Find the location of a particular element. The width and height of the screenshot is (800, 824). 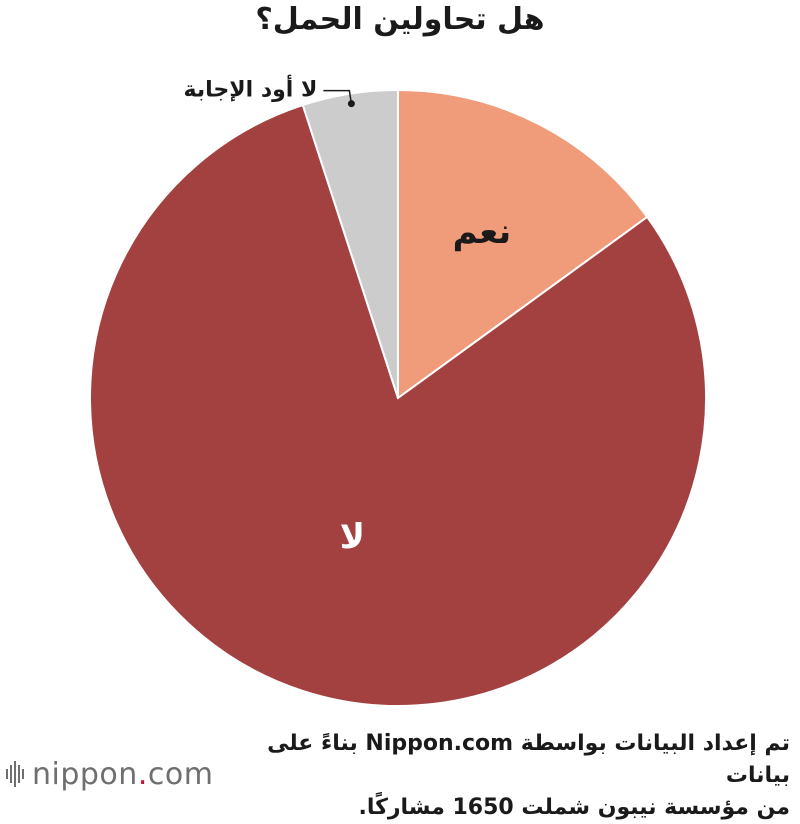

logo-main: nippon is located at coordinates (85, 774).